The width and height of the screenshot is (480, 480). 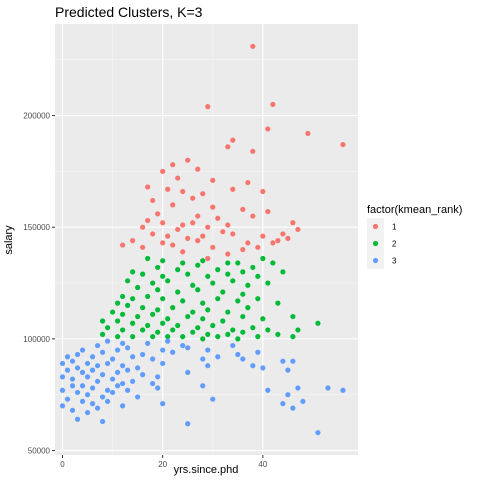 What do you see at coordinates (36, 116) in the screenshot?
I see `y-tick-label: 200000` at bounding box center [36, 116].